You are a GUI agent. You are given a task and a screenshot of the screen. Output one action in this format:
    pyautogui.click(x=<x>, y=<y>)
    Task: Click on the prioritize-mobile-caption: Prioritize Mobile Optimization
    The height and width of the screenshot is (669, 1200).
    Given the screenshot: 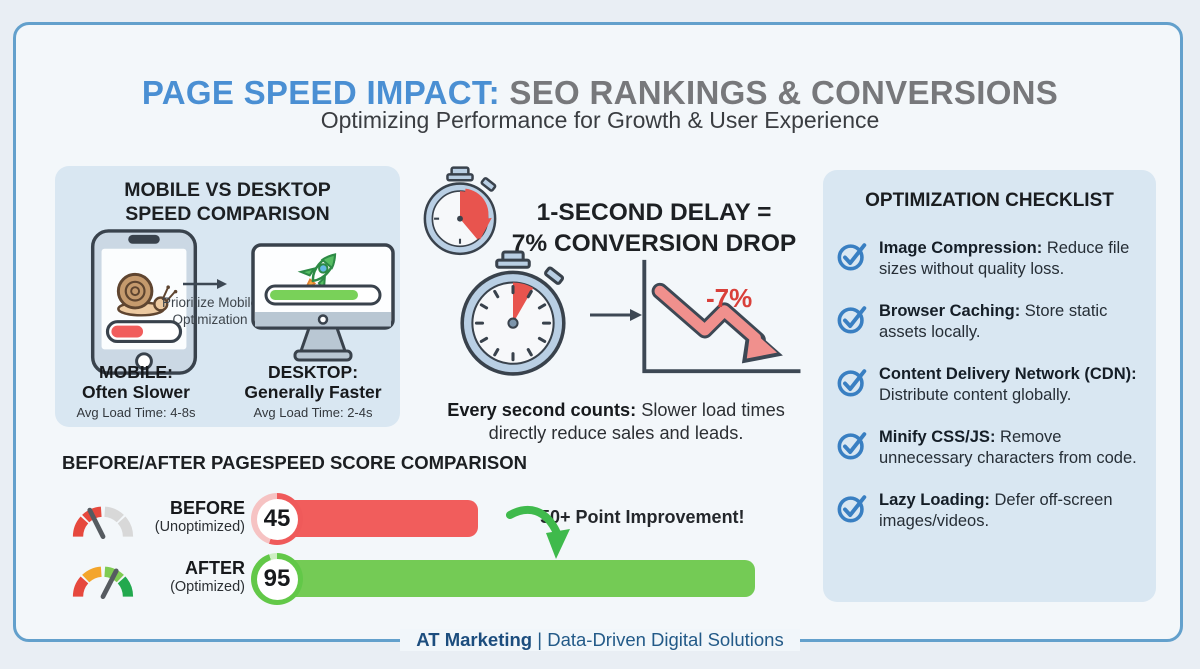 What is the action you would take?
    pyautogui.click(x=210, y=311)
    